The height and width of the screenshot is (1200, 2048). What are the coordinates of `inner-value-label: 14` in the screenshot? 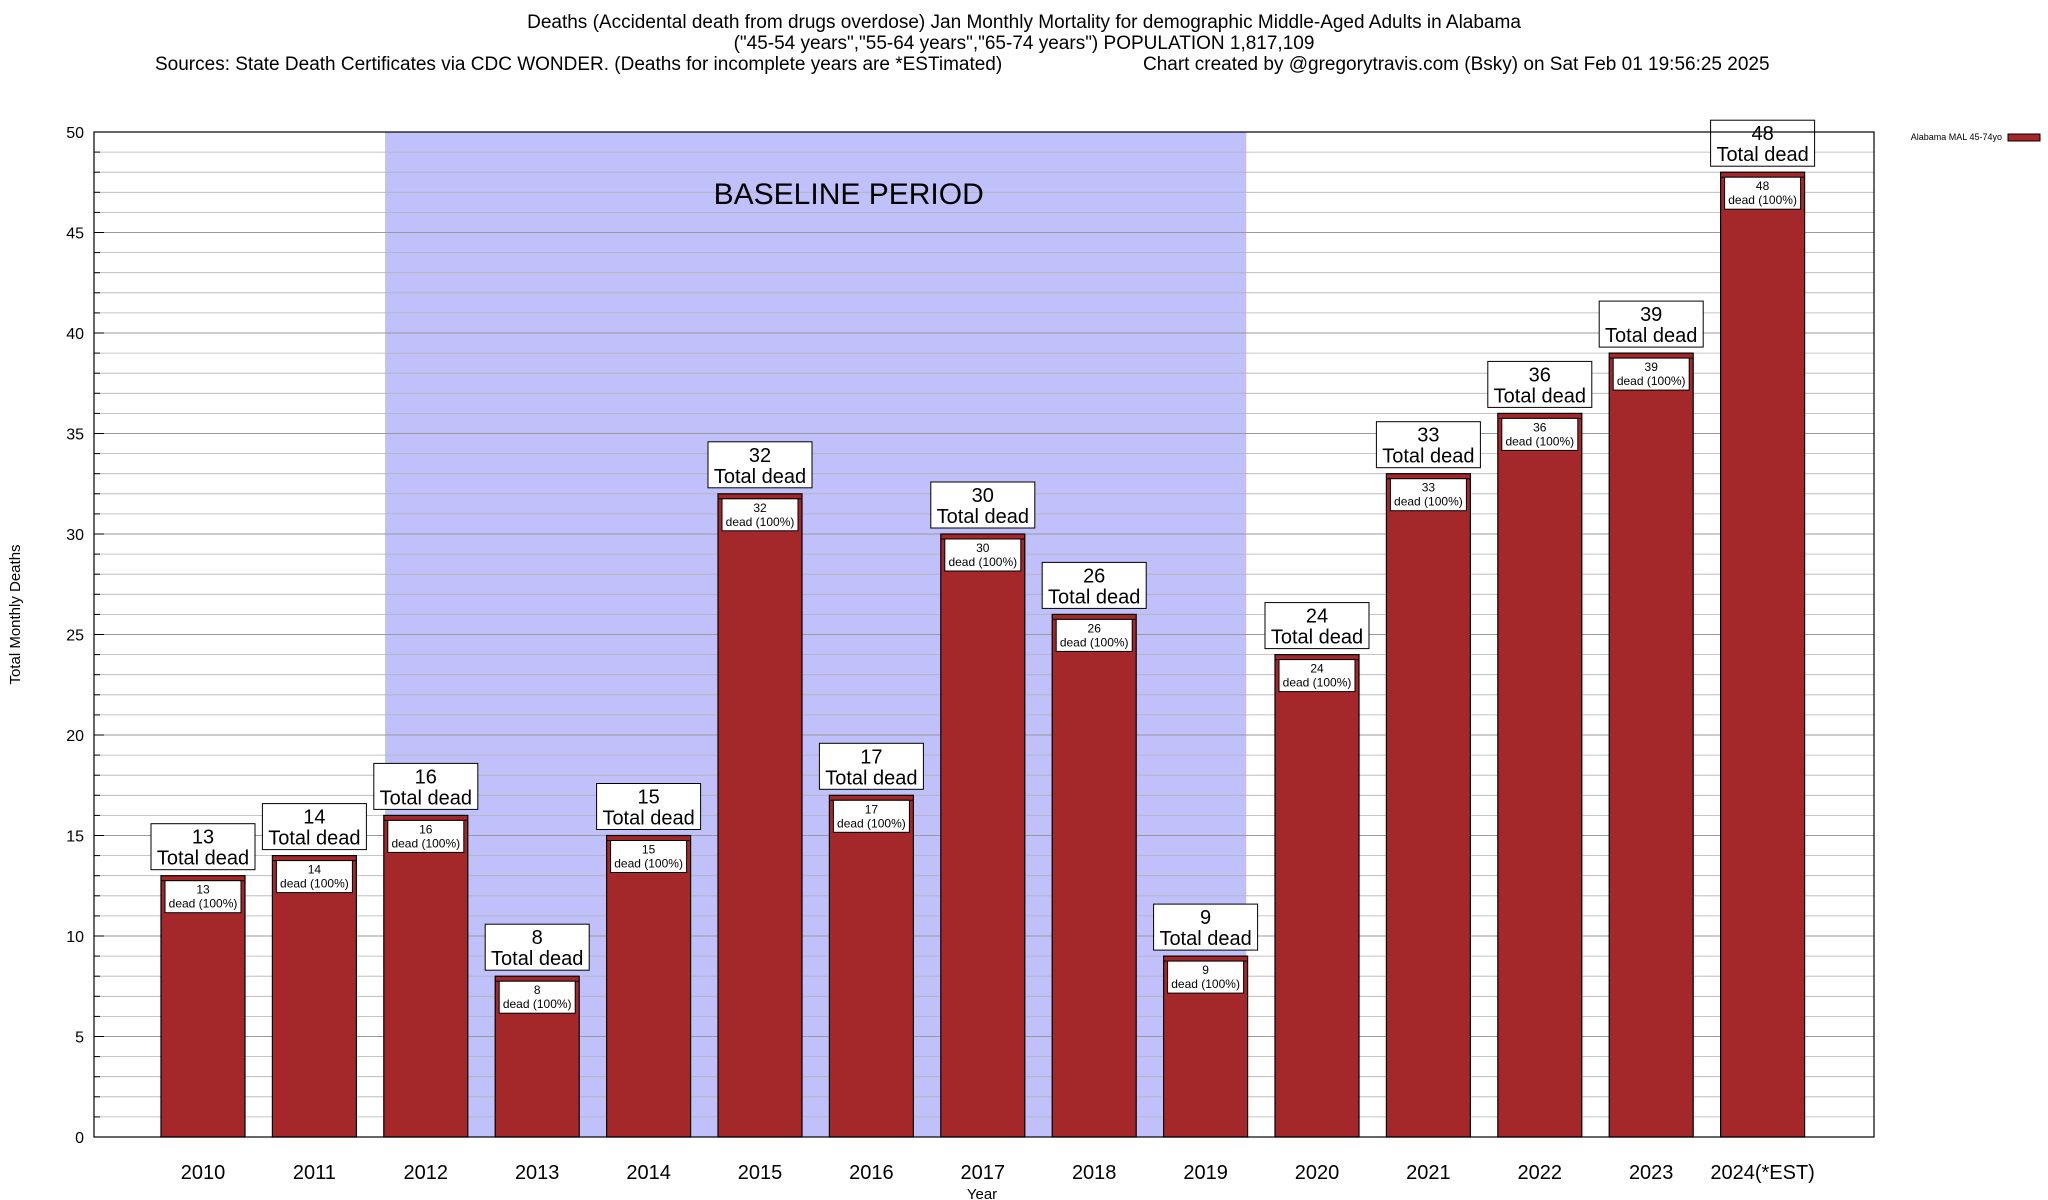 It's located at (315, 870).